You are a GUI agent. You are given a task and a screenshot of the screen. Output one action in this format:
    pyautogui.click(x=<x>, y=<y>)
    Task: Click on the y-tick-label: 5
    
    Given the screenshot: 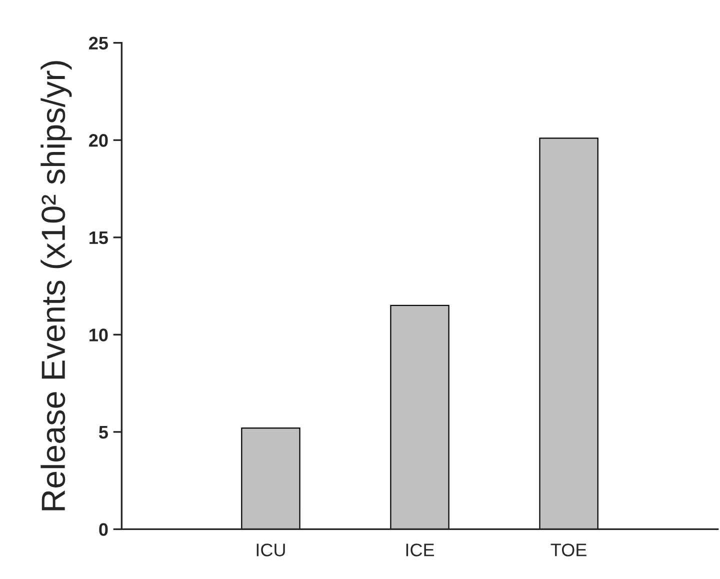 What is the action you would take?
    pyautogui.click(x=103, y=432)
    